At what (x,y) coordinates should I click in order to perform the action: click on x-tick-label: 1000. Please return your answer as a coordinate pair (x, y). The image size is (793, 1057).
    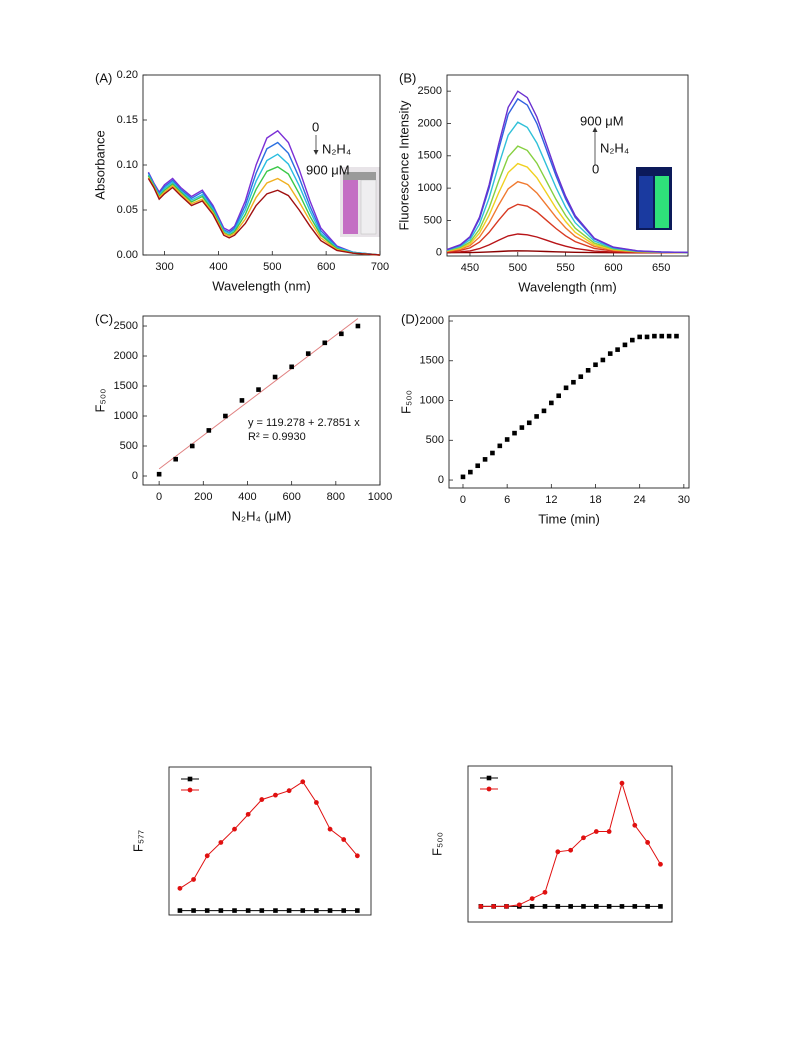
    Looking at the image, I should click on (380, 497).